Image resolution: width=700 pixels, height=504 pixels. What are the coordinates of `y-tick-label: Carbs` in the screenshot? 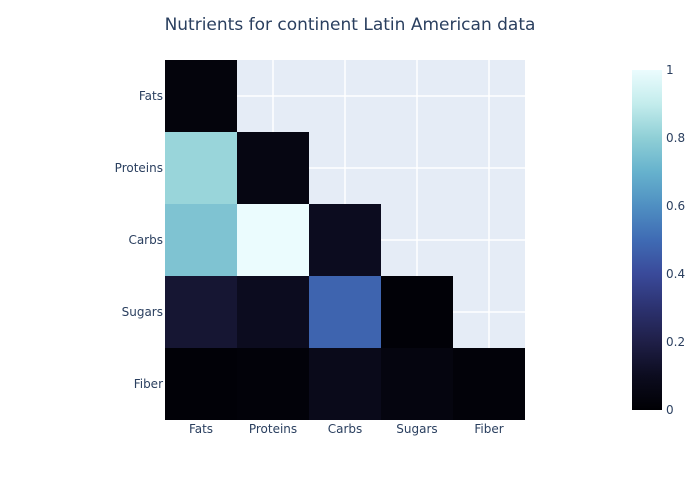 It's located at (145, 240).